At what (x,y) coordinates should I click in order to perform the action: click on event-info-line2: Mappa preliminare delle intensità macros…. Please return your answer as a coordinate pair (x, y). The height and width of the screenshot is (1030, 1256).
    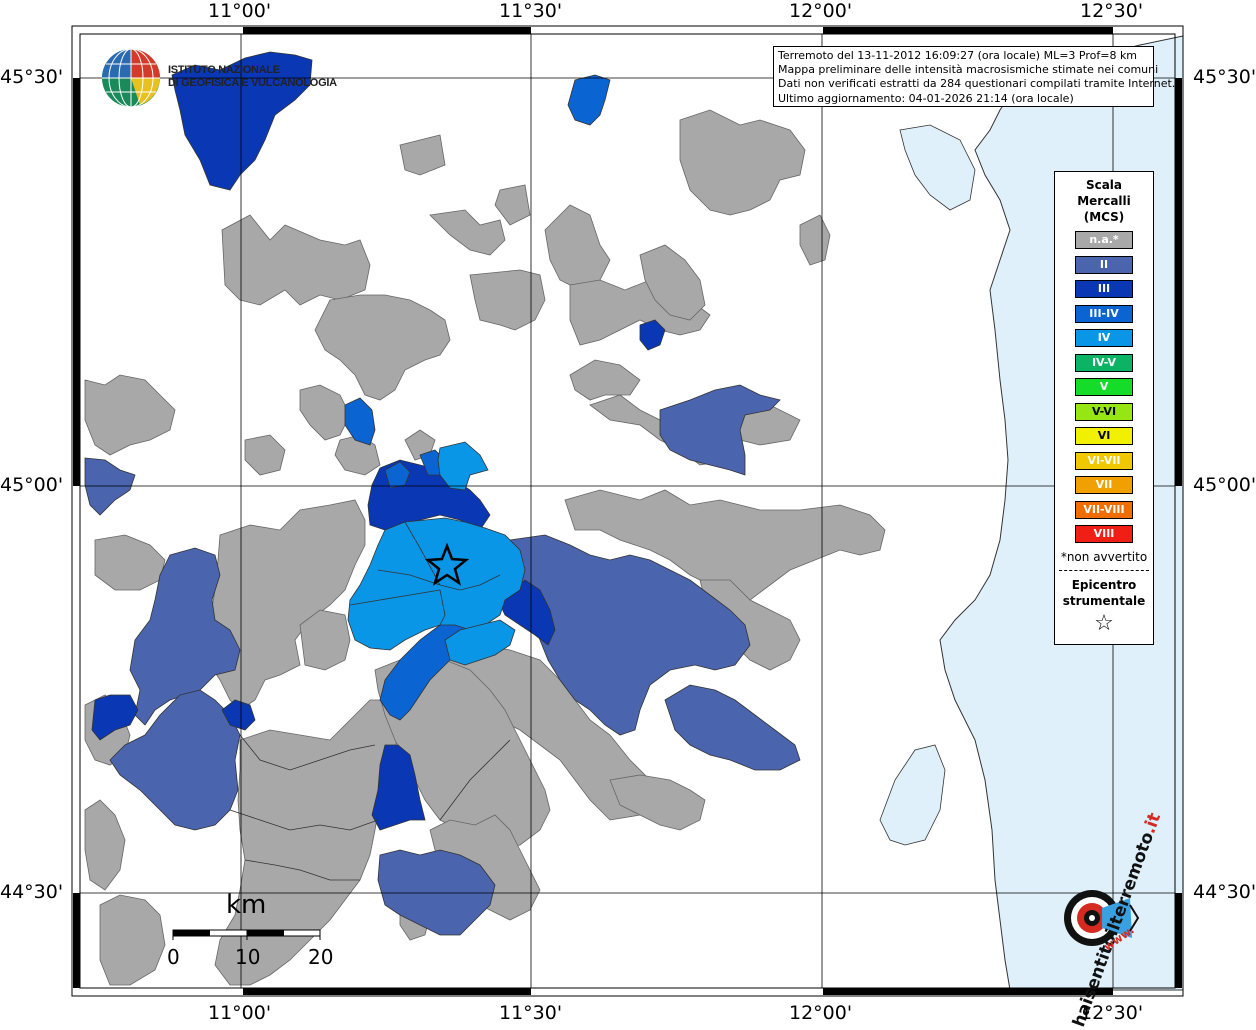
    Looking at the image, I should click on (968, 69).